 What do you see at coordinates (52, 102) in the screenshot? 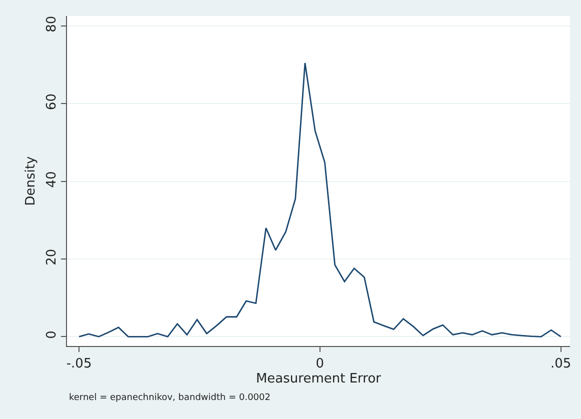
I see `y-tick-label: 60` at bounding box center [52, 102].